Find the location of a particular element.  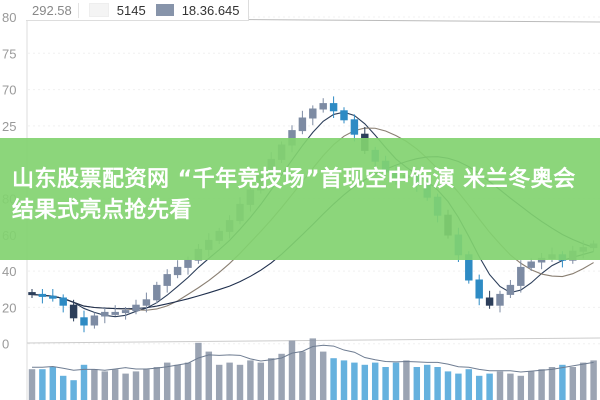

y-axis-label: 75 is located at coordinates (9, 53).